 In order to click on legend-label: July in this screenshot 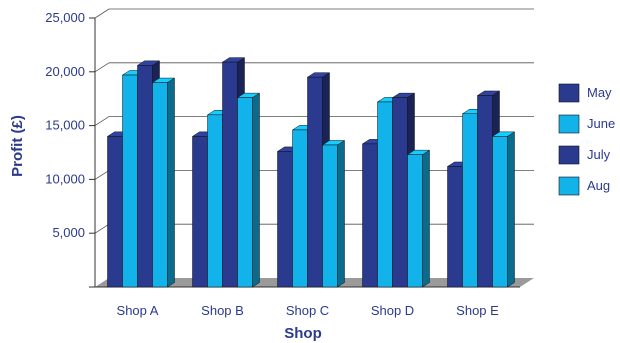, I will do `click(599, 154)`.